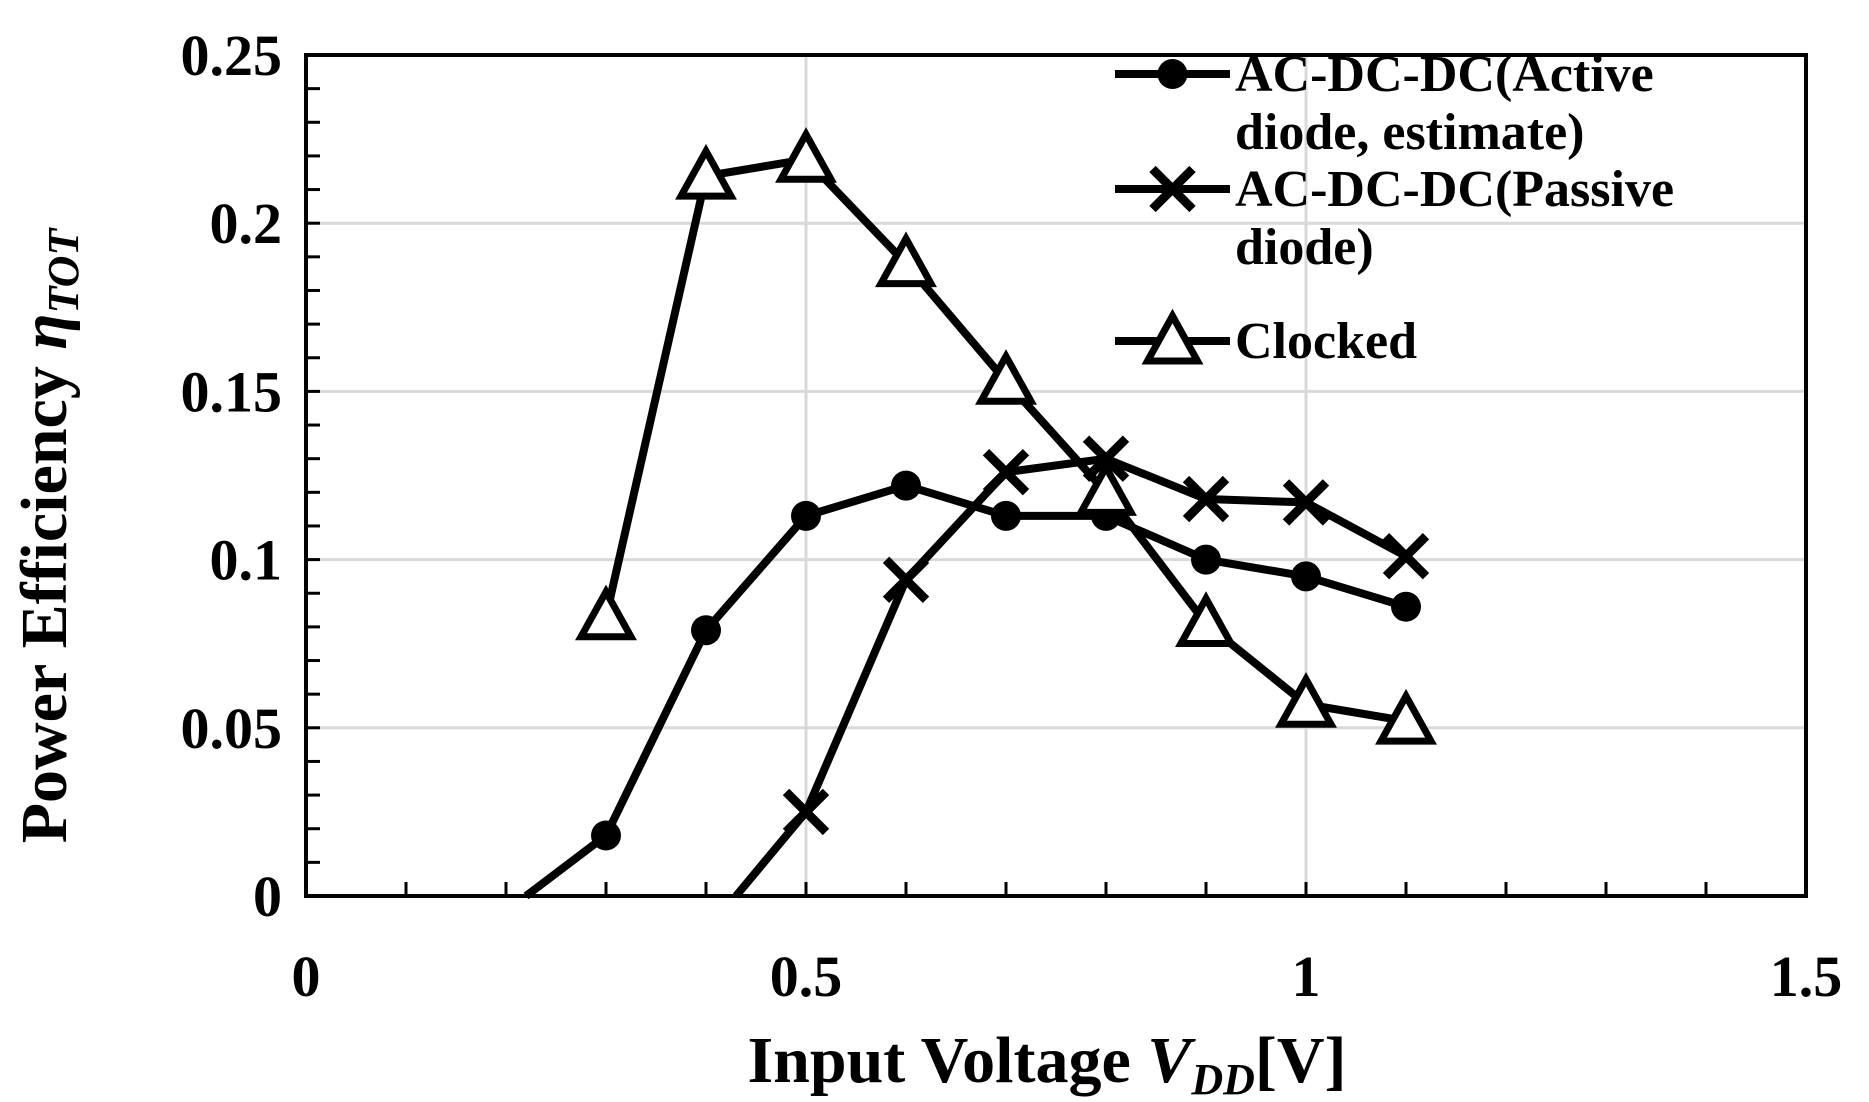  Describe the element at coordinates (1454, 189) in the screenshot. I see `legend-label: AC-DC-DC(Passive` at that location.